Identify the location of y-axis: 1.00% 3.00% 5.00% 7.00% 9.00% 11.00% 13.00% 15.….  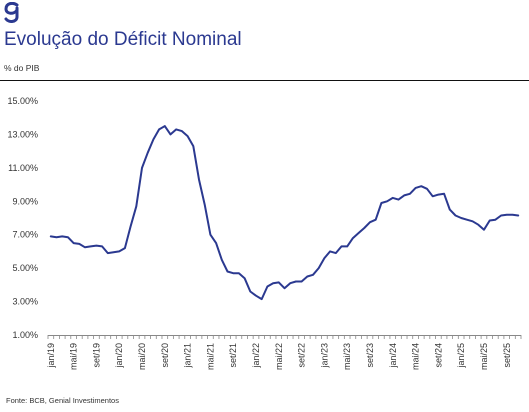
(22, 218).